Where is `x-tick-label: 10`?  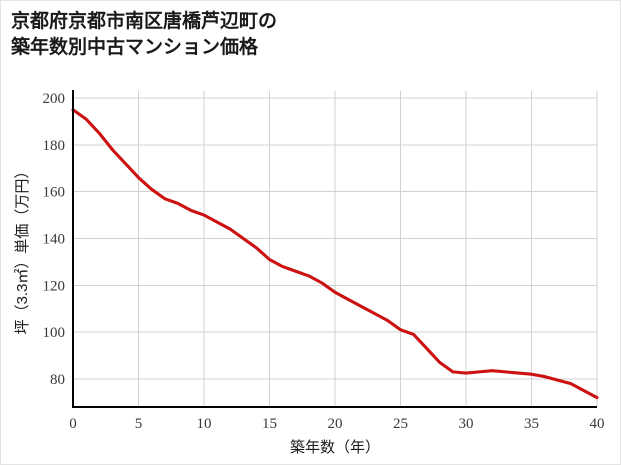
x-tick-label: 10 is located at coordinates (204, 424).